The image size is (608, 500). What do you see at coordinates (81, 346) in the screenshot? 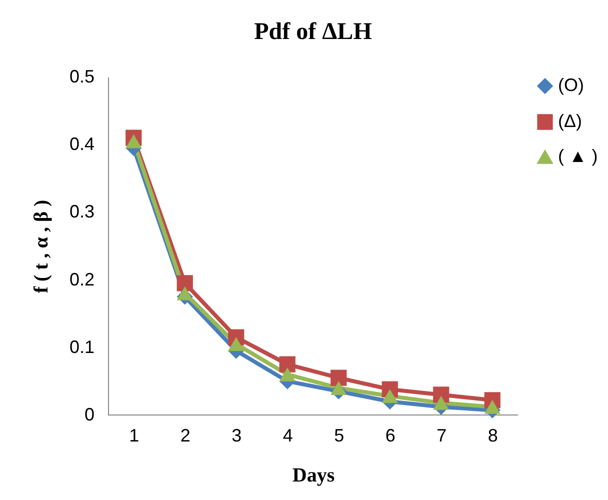
I see `y-tick-label: 0.1` at bounding box center [81, 346].